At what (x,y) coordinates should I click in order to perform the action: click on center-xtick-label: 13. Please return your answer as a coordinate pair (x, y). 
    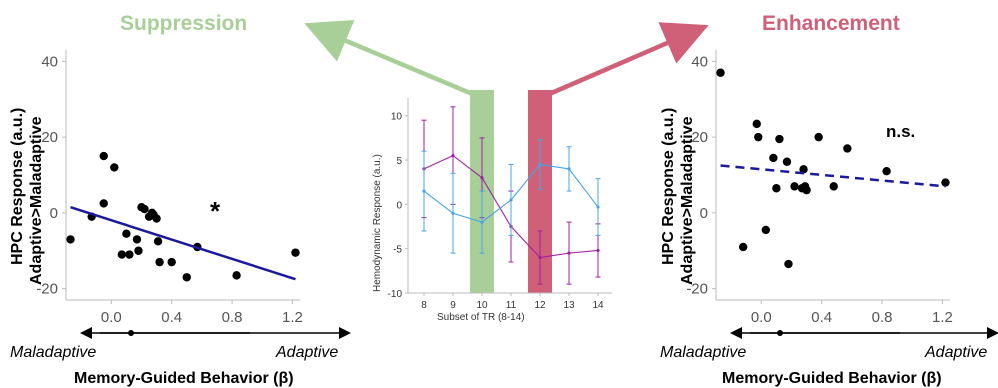
    Looking at the image, I should click on (569, 305).